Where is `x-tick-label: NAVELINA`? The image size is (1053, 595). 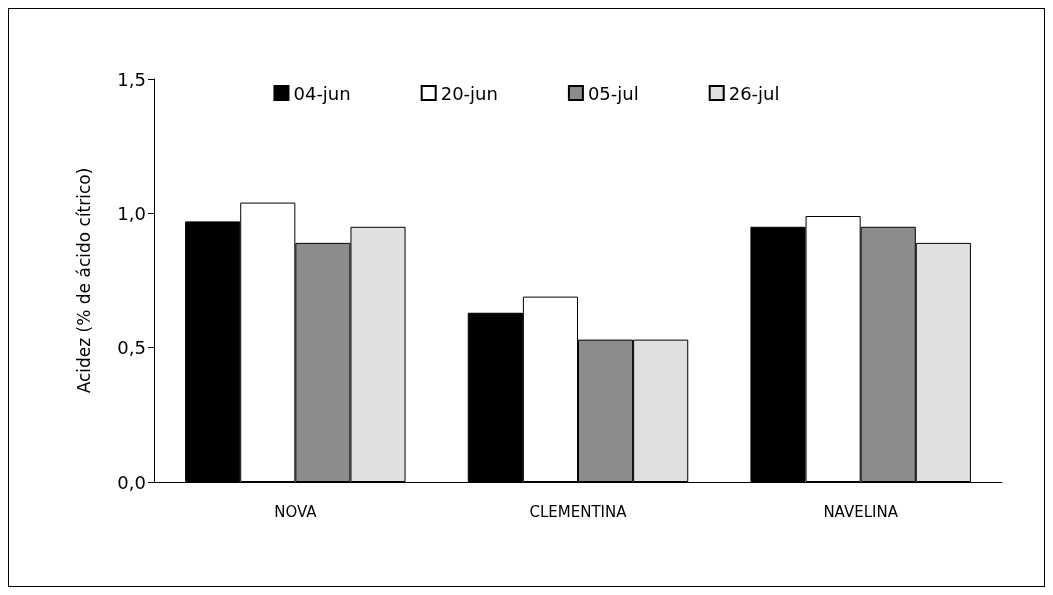
x-tick-label: NAVELINA is located at coordinates (861, 511).